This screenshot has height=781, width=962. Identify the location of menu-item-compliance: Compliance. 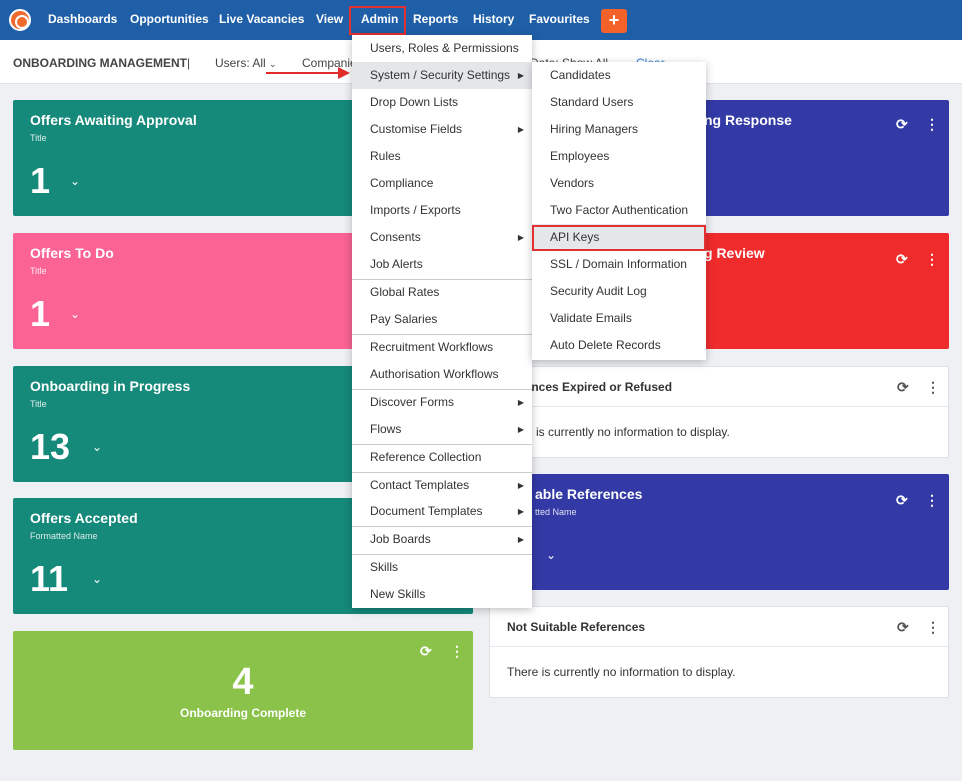
(442, 183).